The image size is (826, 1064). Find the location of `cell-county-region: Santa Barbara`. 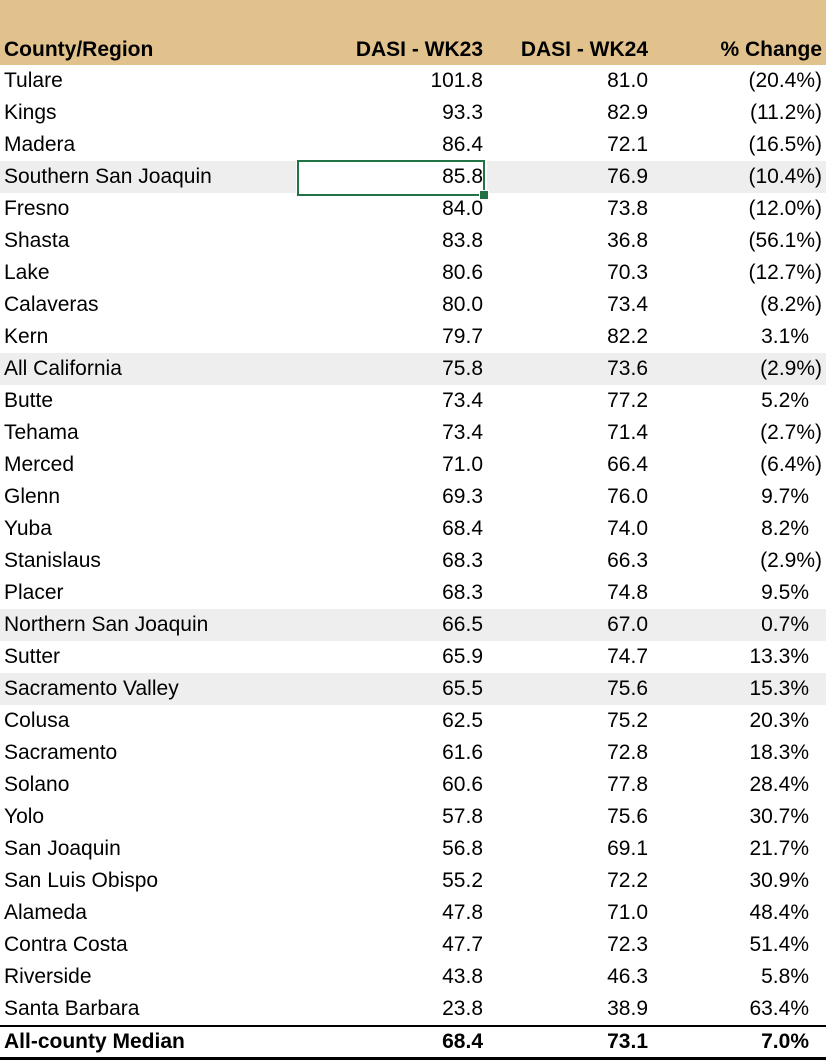

cell-county-region: Santa Barbara is located at coordinates (72, 1008).